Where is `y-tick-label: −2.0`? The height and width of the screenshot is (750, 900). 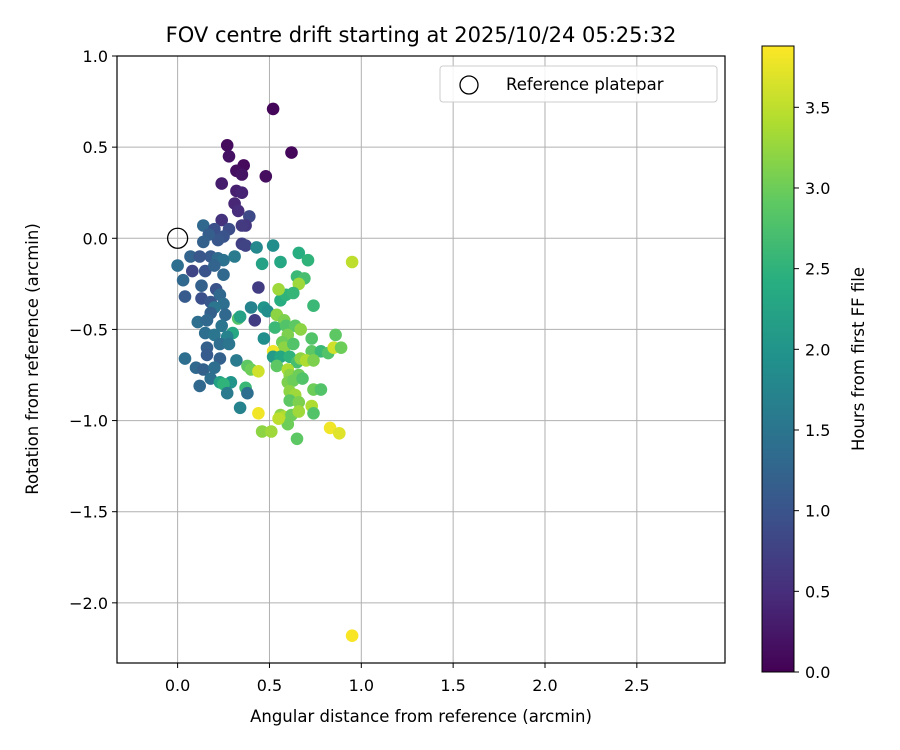
y-tick-label: −2.0 is located at coordinates (88, 603).